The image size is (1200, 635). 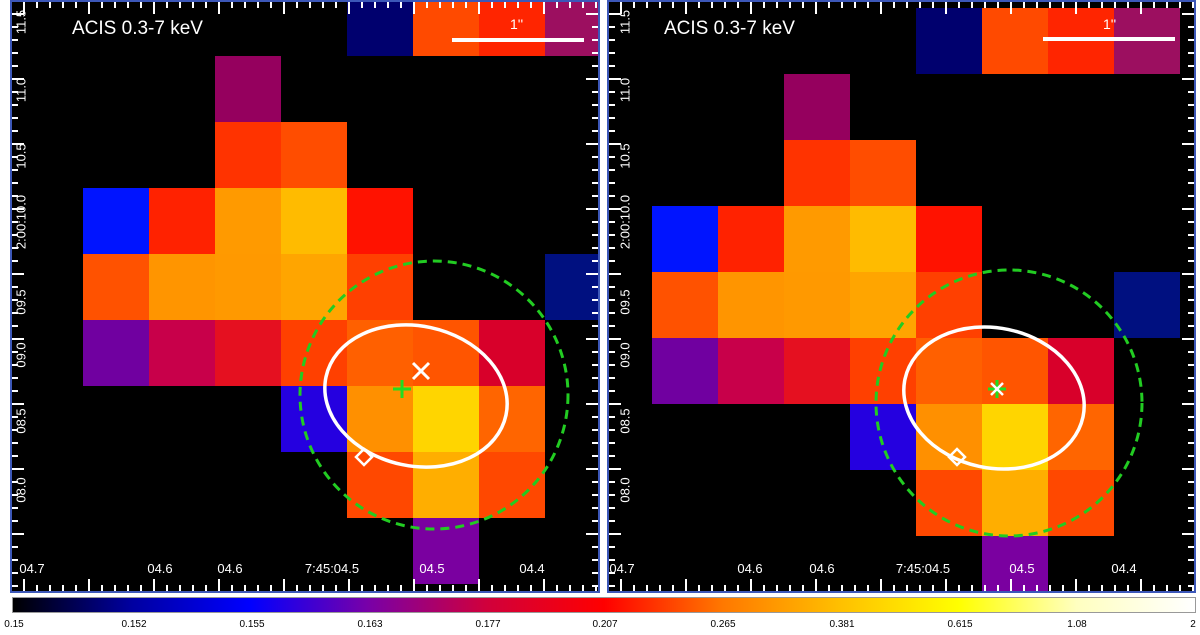 What do you see at coordinates (252, 624) in the screenshot?
I see `colorbar-label: 0.155` at bounding box center [252, 624].